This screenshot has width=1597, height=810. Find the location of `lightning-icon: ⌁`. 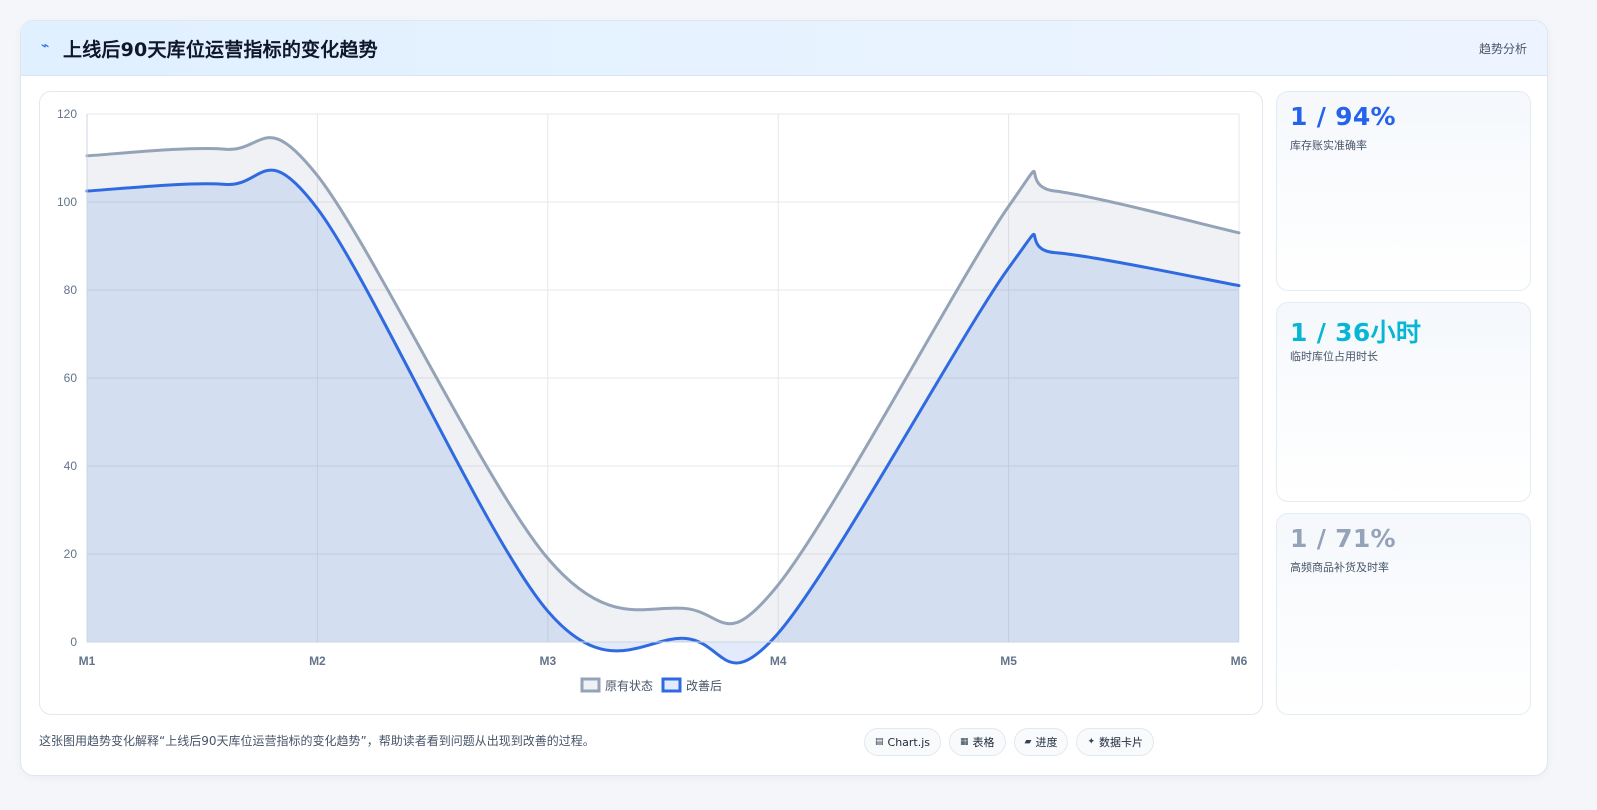

lightning-icon: ⌁ is located at coordinates (45, 46).